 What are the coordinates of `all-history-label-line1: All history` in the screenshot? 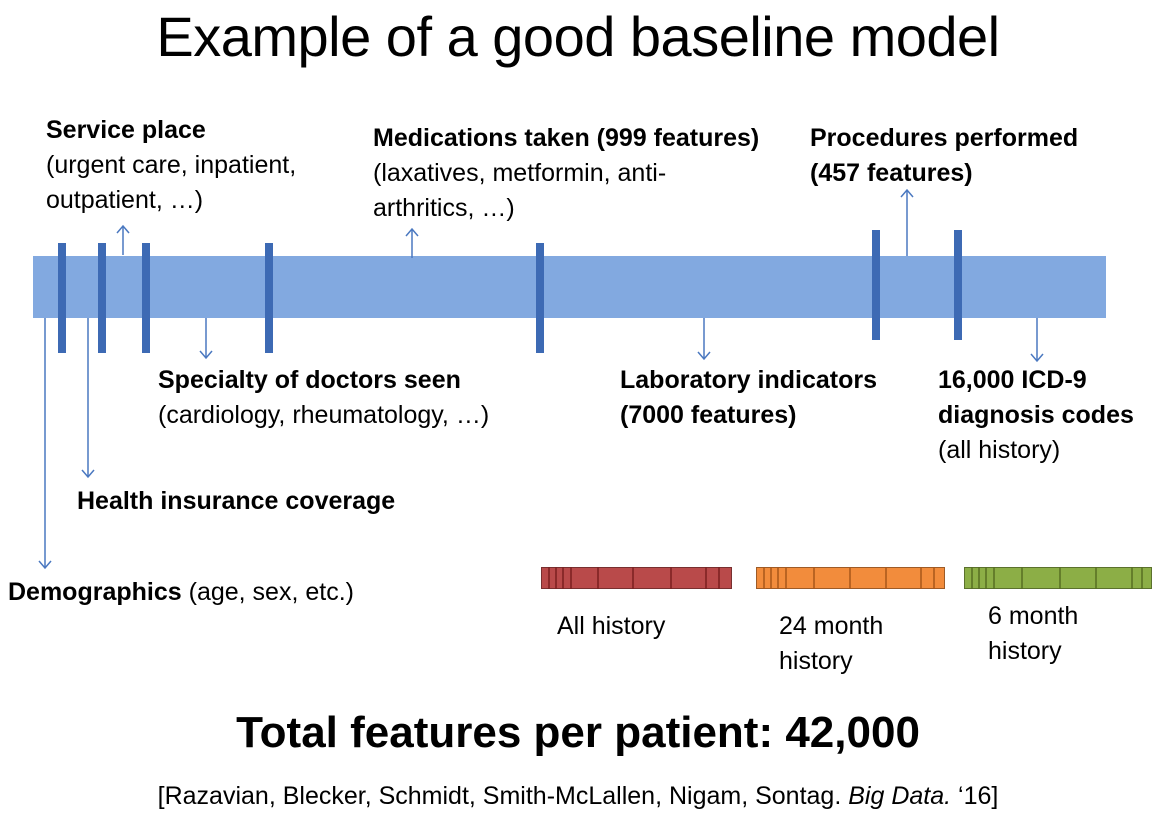 It's located at (611, 626).